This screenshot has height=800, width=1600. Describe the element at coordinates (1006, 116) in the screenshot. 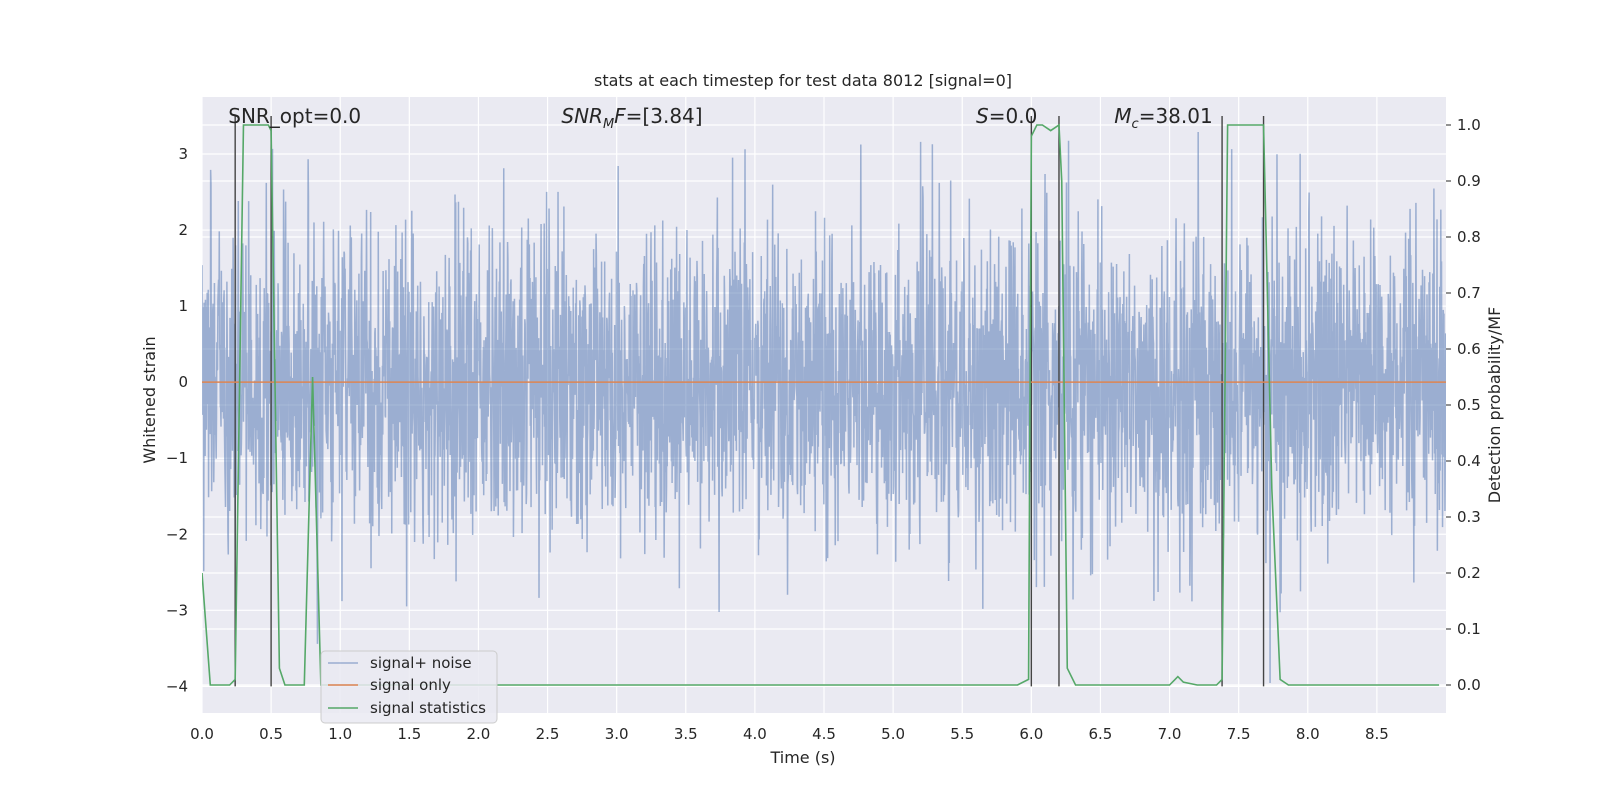

I see `annotation-s-stat: S=0.0` at that location.